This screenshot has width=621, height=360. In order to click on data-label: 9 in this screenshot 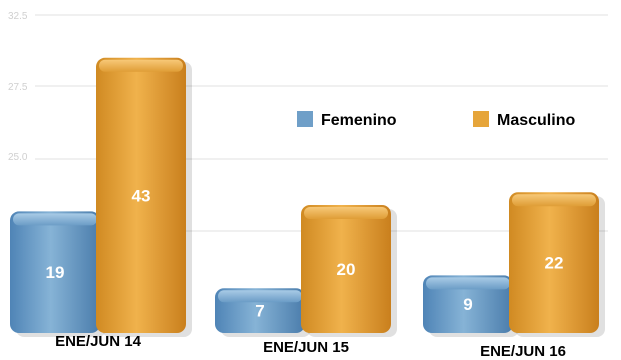, I will do `click(467, 304)`.